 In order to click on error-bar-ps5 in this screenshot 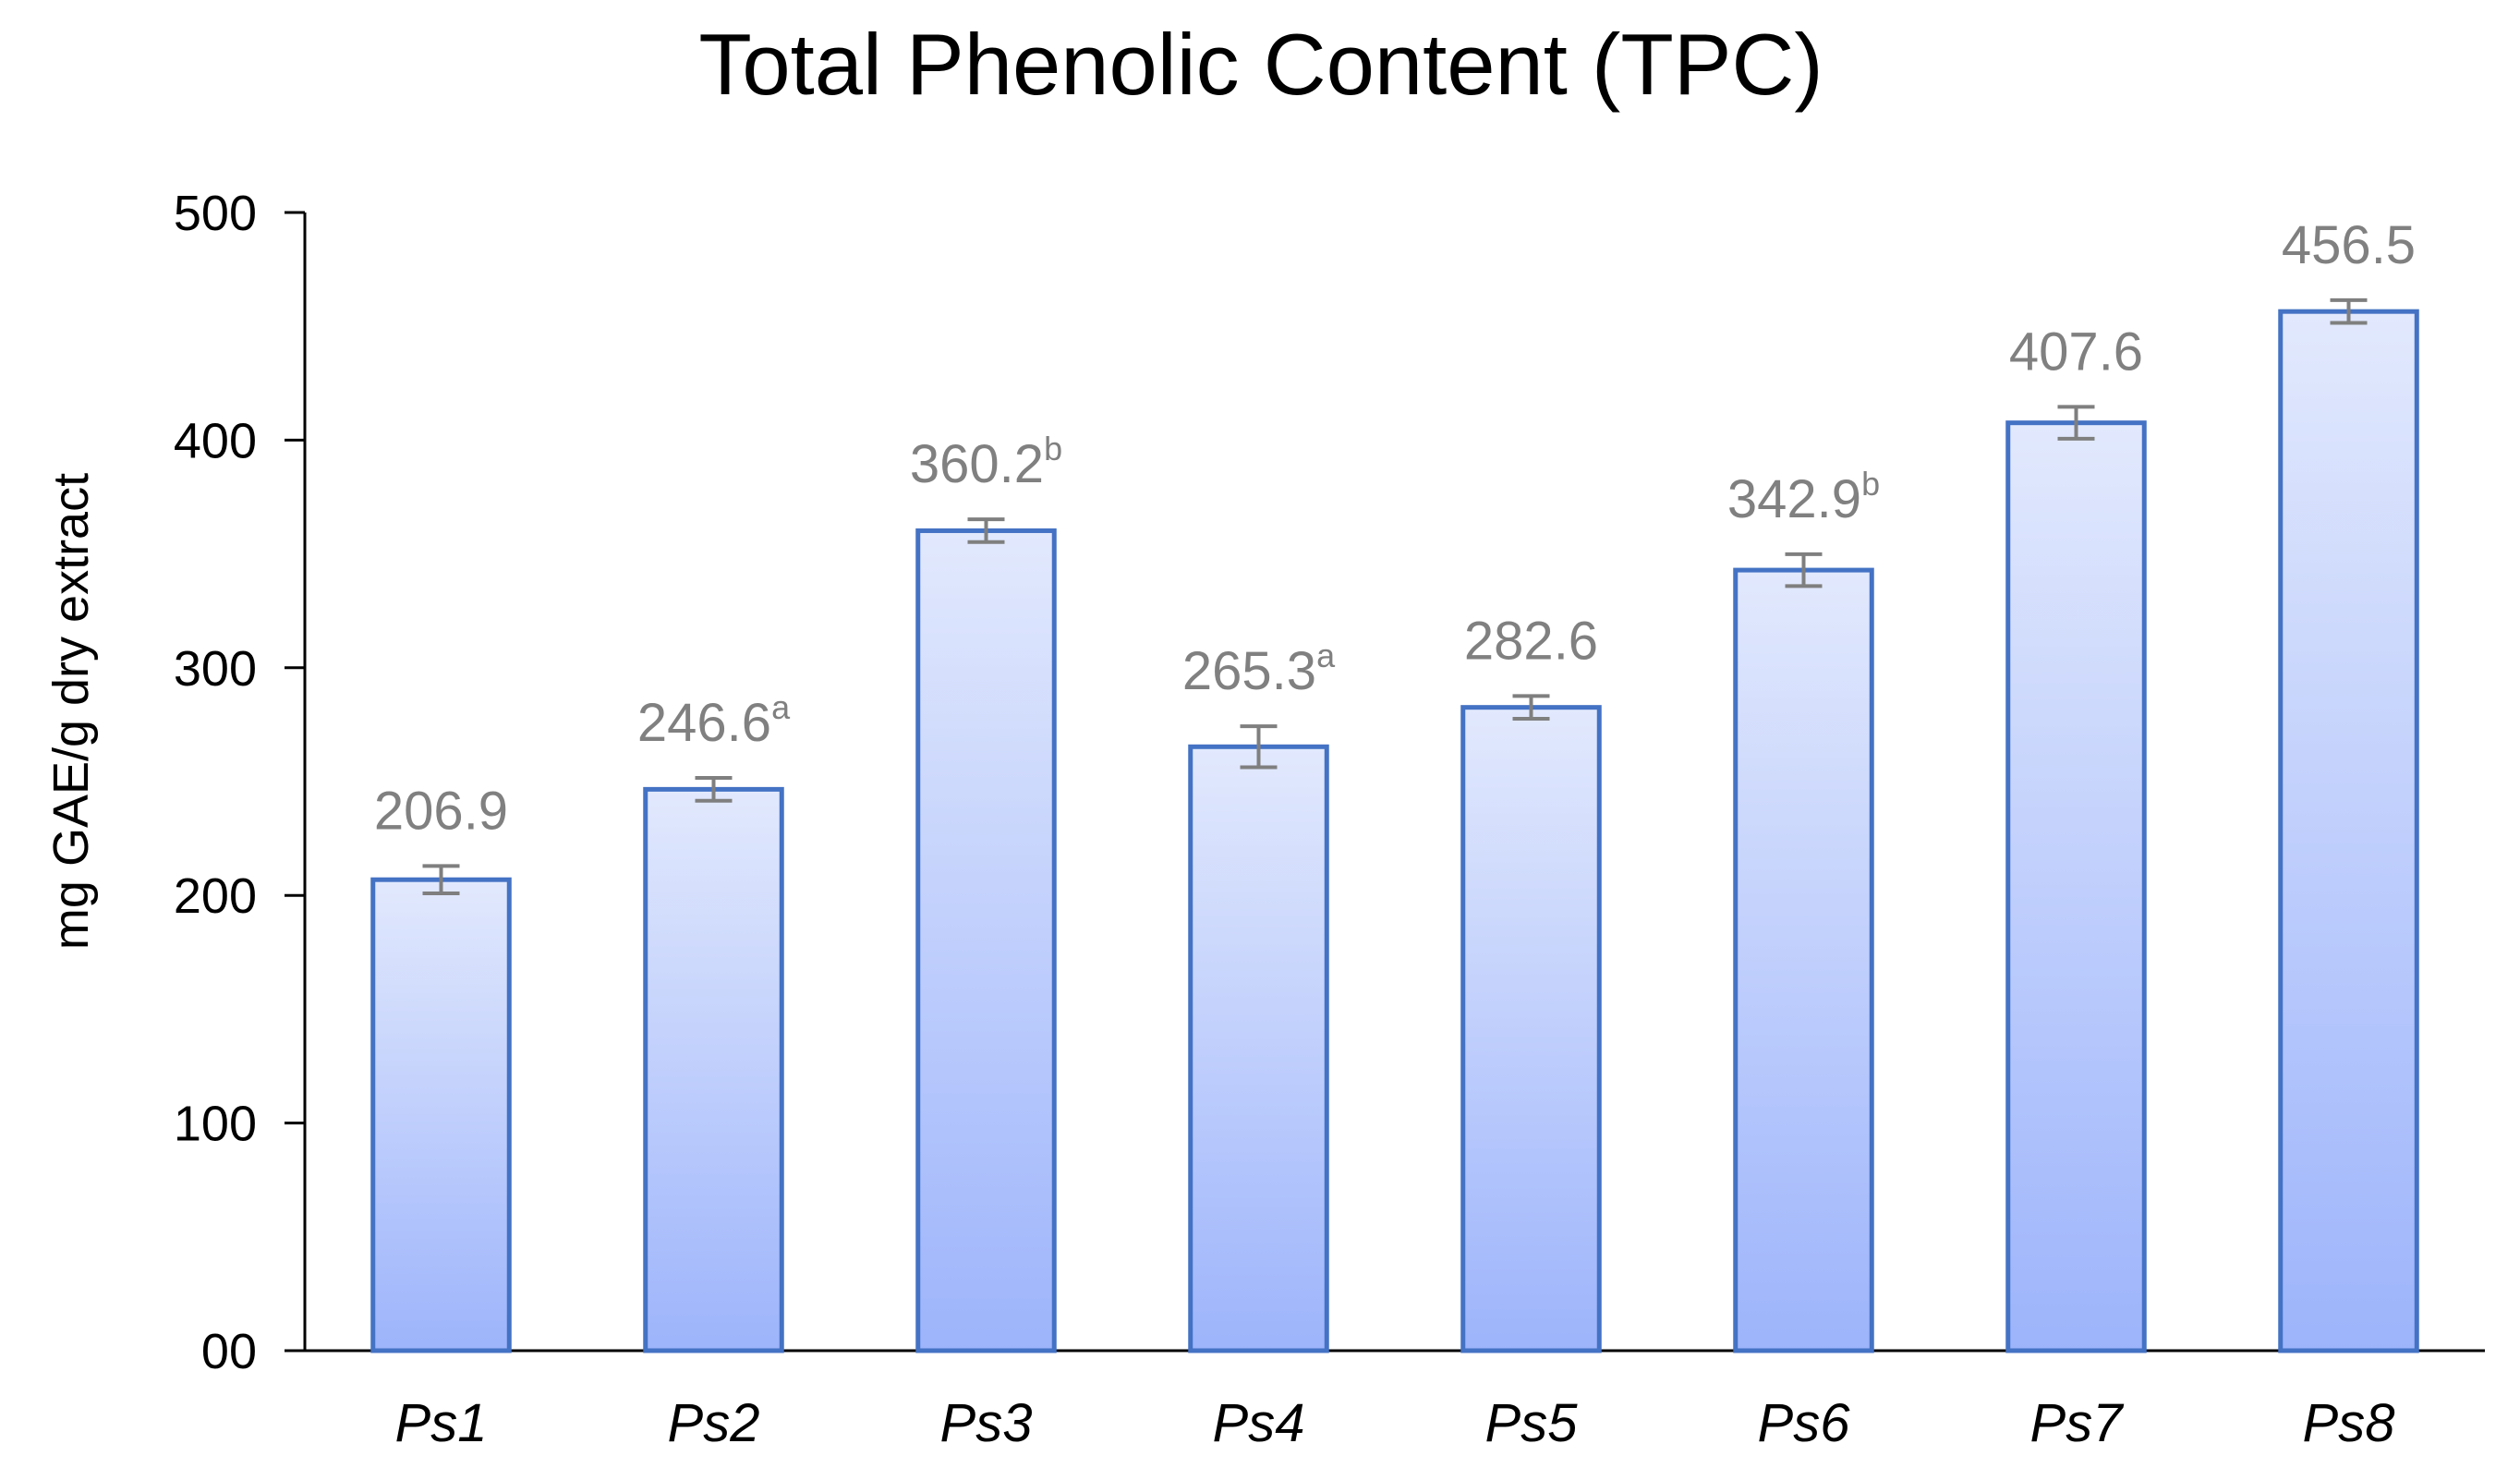, I will do `click(1531, 707)`.